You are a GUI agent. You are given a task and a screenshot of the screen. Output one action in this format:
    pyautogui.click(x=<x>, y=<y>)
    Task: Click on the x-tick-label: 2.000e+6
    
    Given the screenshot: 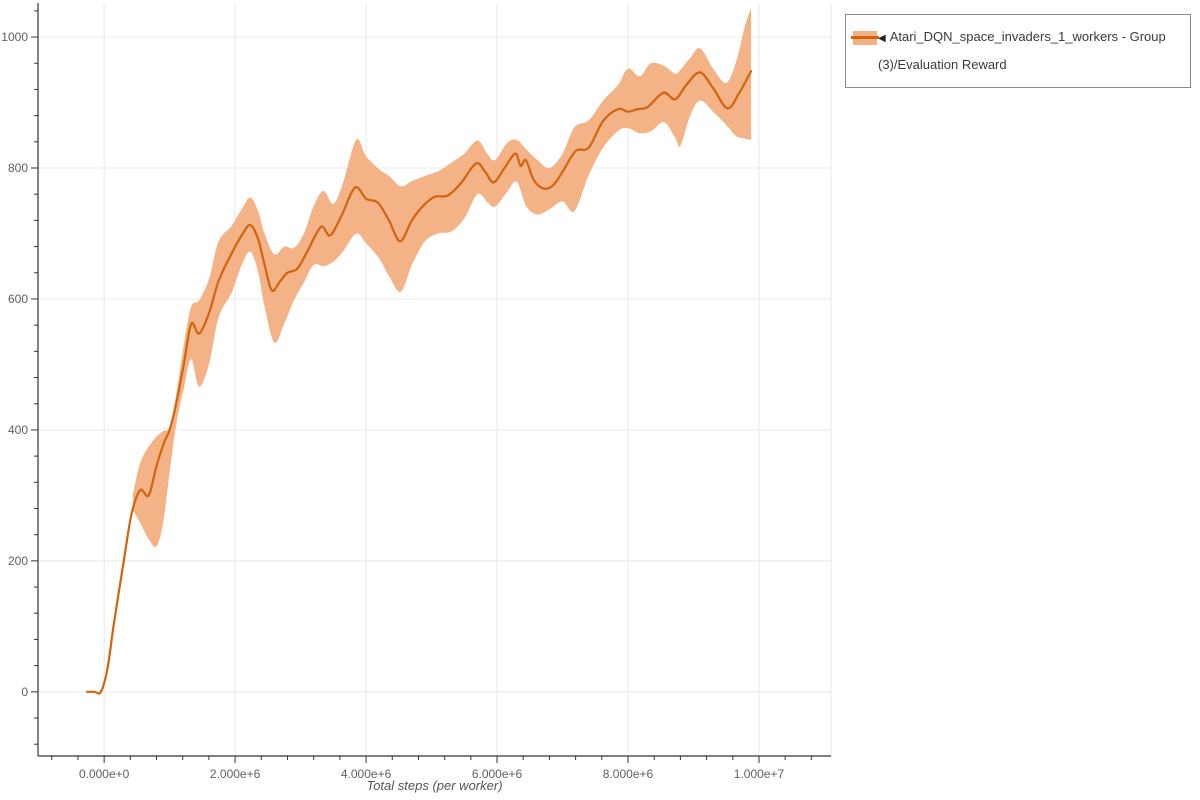 What is the action you would take?
    pyautogui.click(x=235, y=774)
    